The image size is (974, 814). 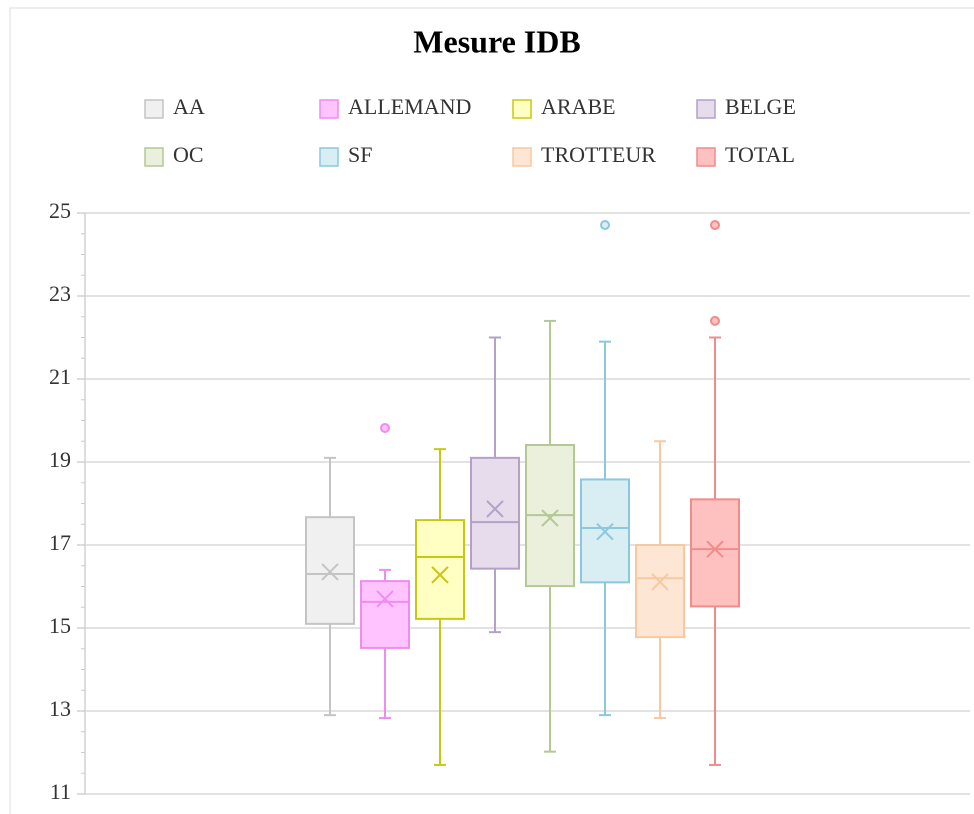 I want to click on chart-title: Mesure IDB, so click(x=496, y=41).